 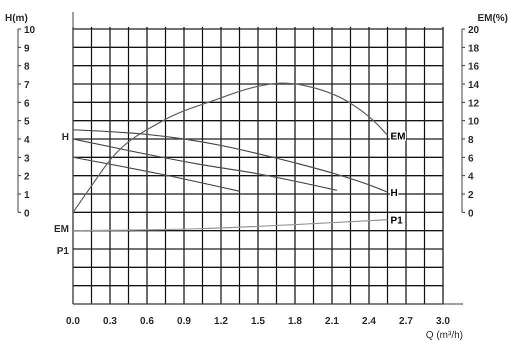 What do you see at coordinates (73, 321) in the screenshot?
I see `x-tick-label: 0.0` at bounding box center [73, 321].